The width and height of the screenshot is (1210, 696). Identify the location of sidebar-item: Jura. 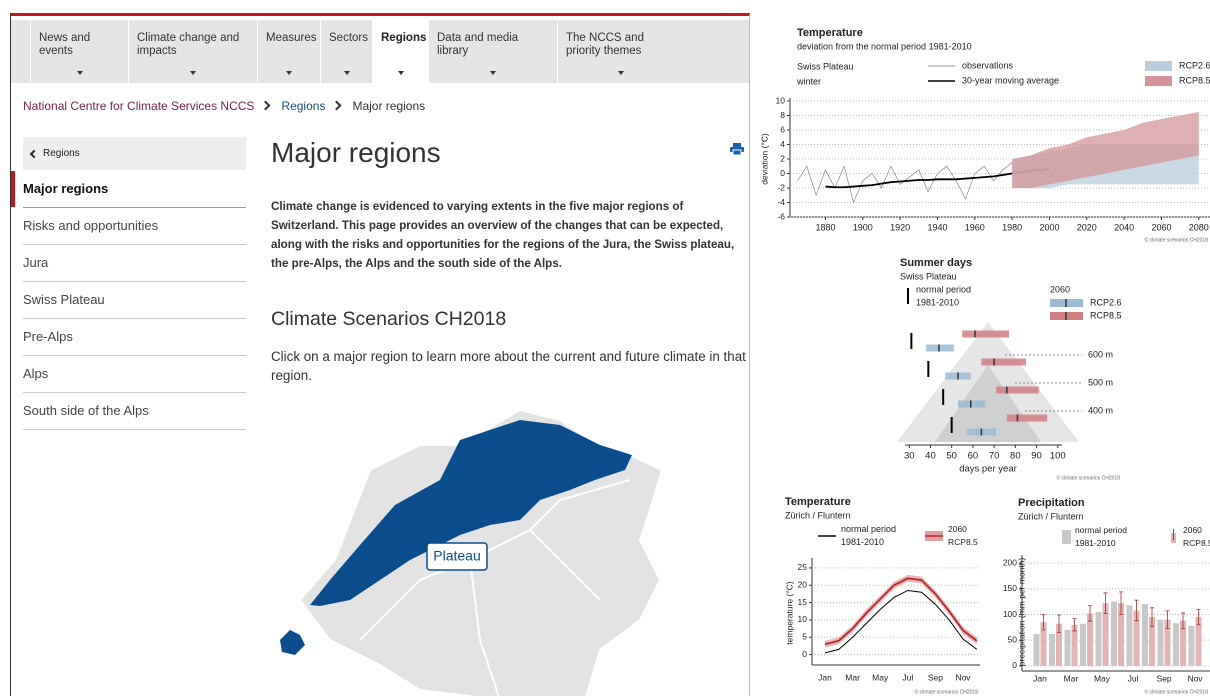
(134, 263).